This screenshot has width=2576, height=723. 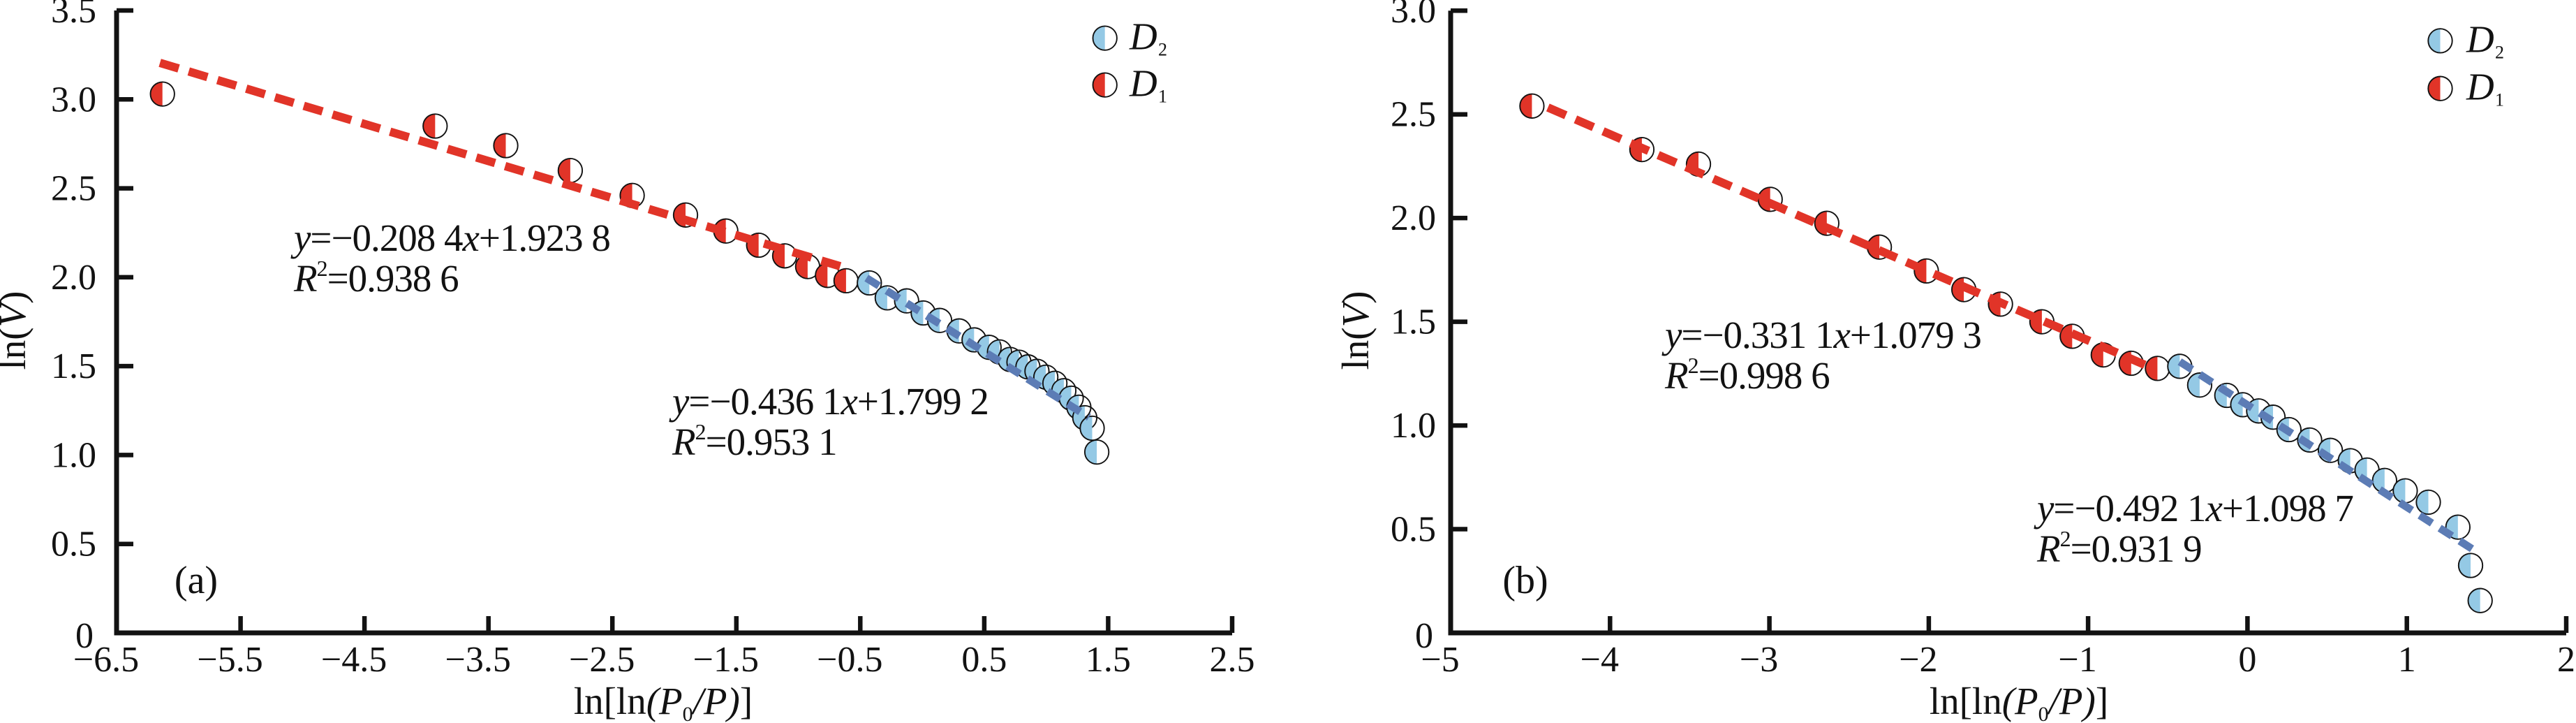 I want to click on svg-text: −3.5, so click(x=478, y=660).